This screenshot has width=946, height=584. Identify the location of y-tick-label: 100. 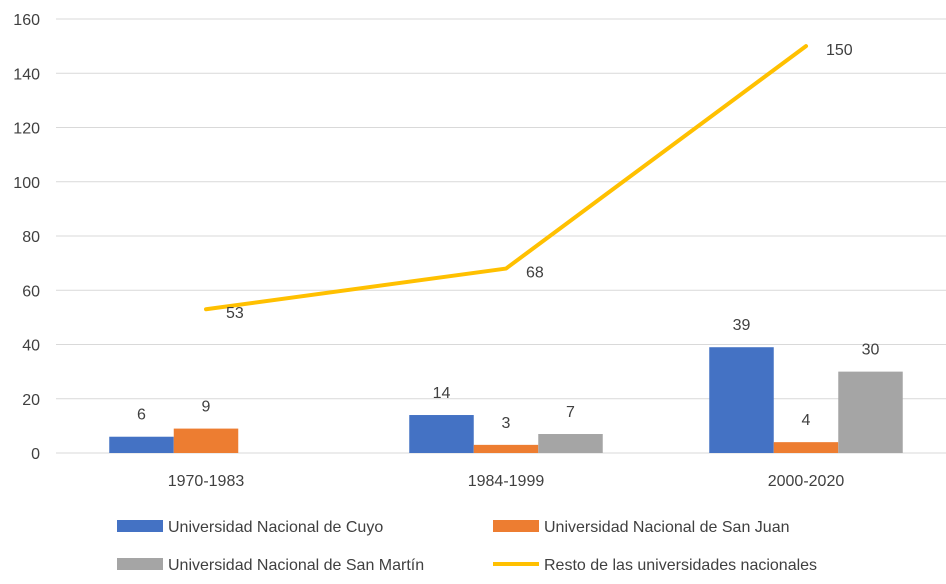
(26, 183).